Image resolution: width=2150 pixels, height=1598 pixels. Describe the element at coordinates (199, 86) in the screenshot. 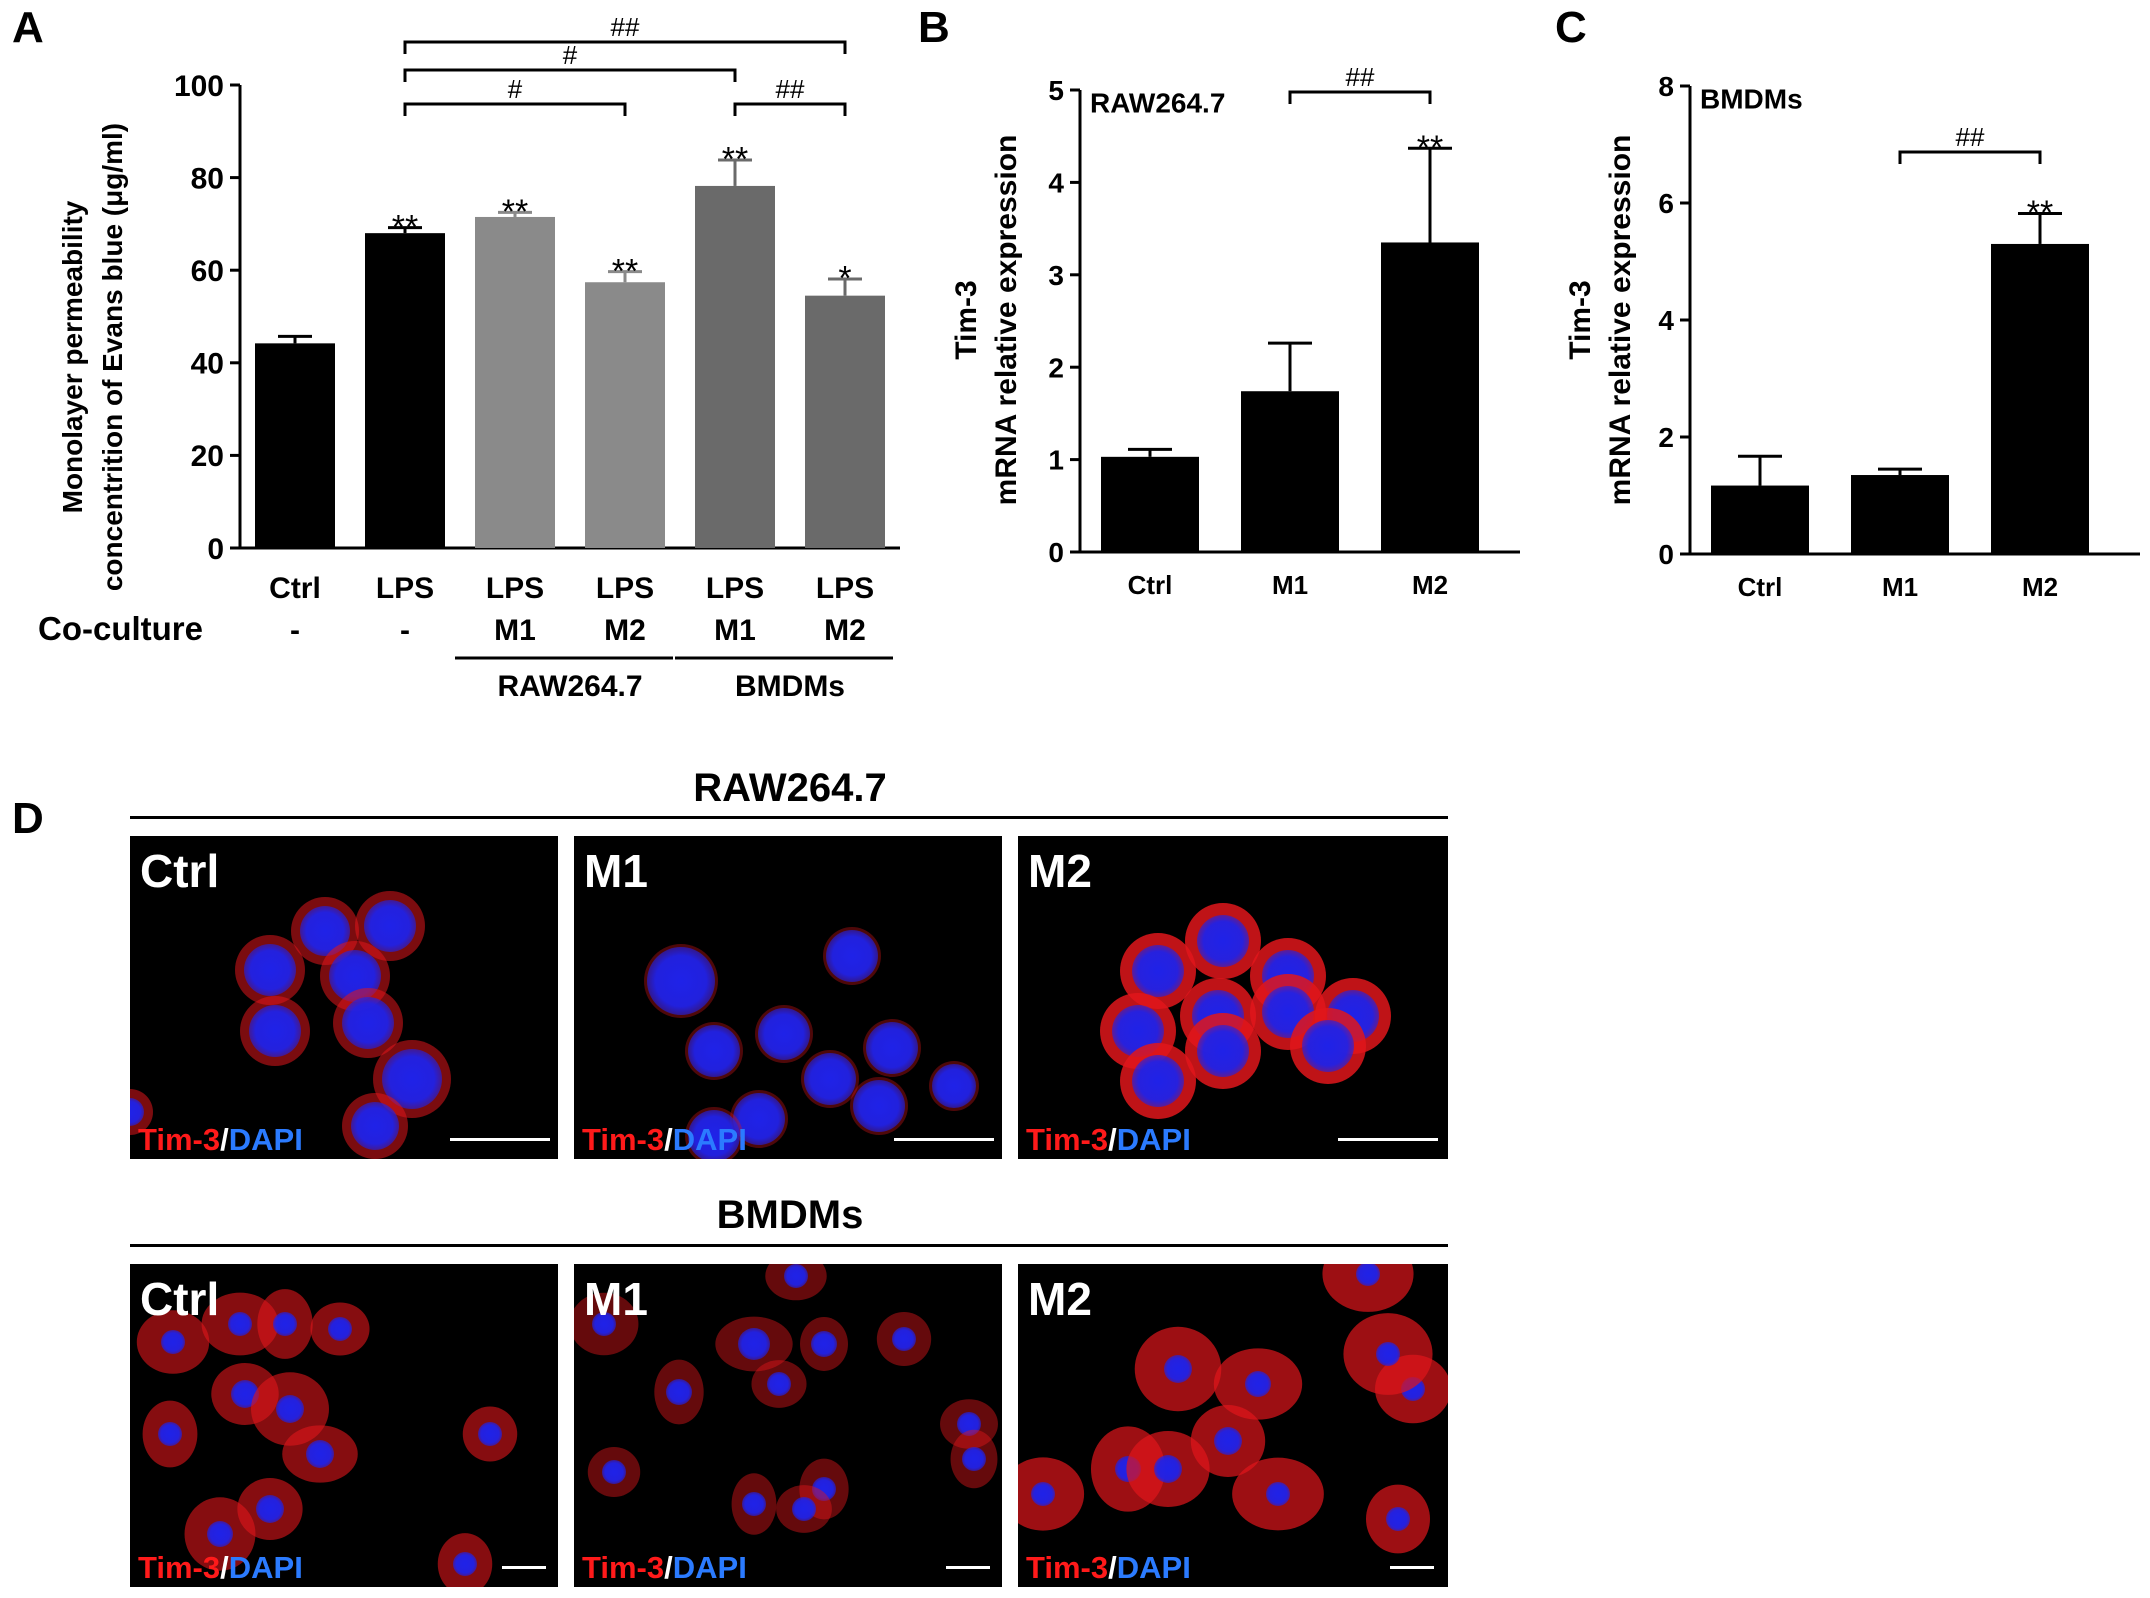

I see `y-tick-label: 100` at that location.